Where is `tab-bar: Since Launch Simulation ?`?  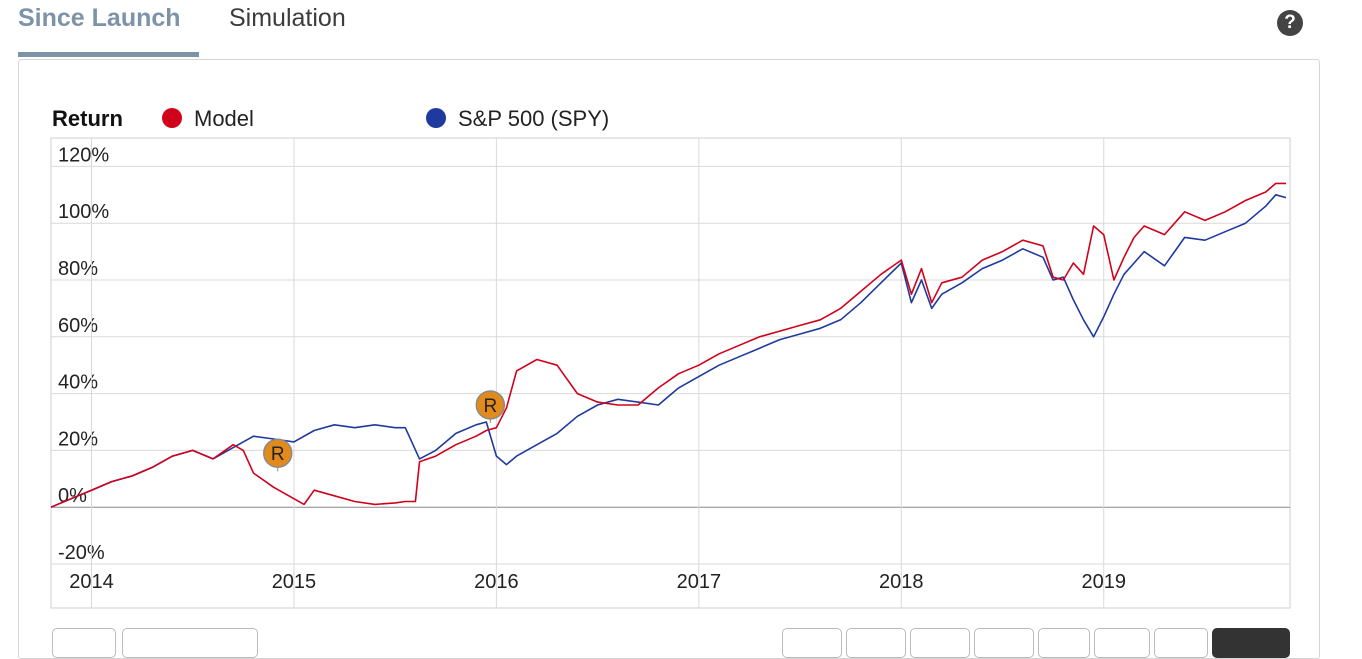 tab-bar: Since Launch Simulation ? is located at coordinates (681, 29).